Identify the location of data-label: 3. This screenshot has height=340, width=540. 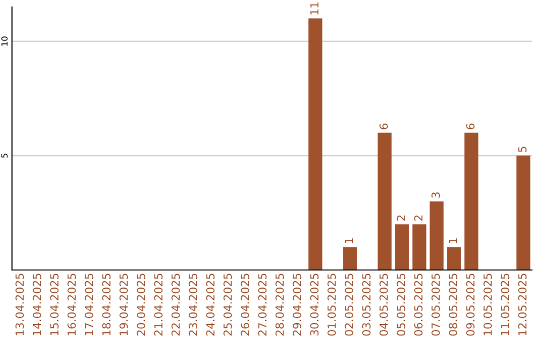
(435, 195).